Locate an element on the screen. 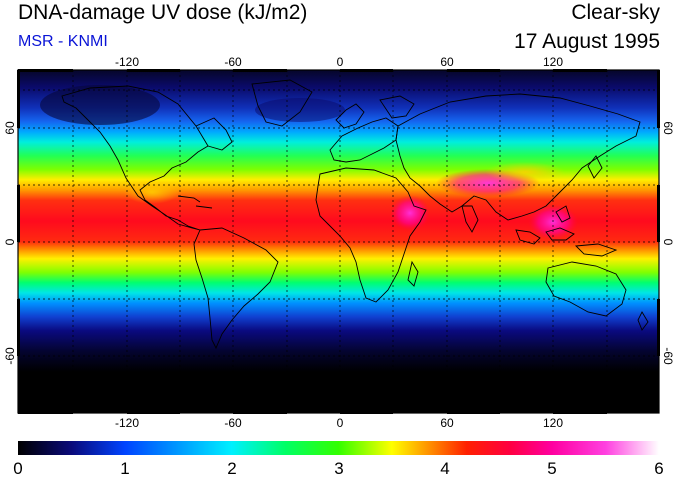 Image resolution: width=678 pixels, height=480 pixels. colorbar-tick-4: 4 is located at coordinates (444, 468).